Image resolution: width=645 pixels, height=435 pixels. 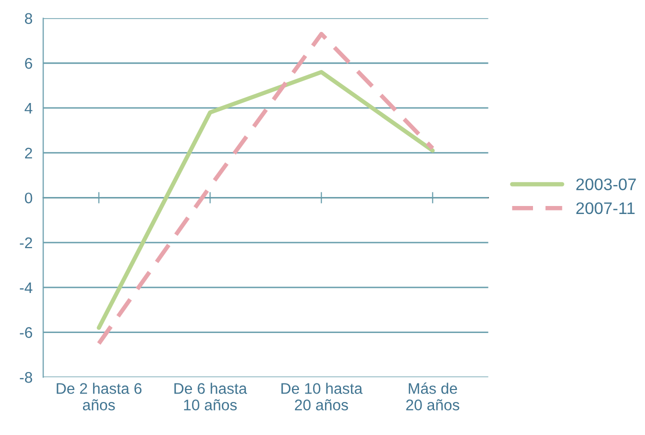 I want to click on y-tick-label: 4, so click(x=28, y=108).